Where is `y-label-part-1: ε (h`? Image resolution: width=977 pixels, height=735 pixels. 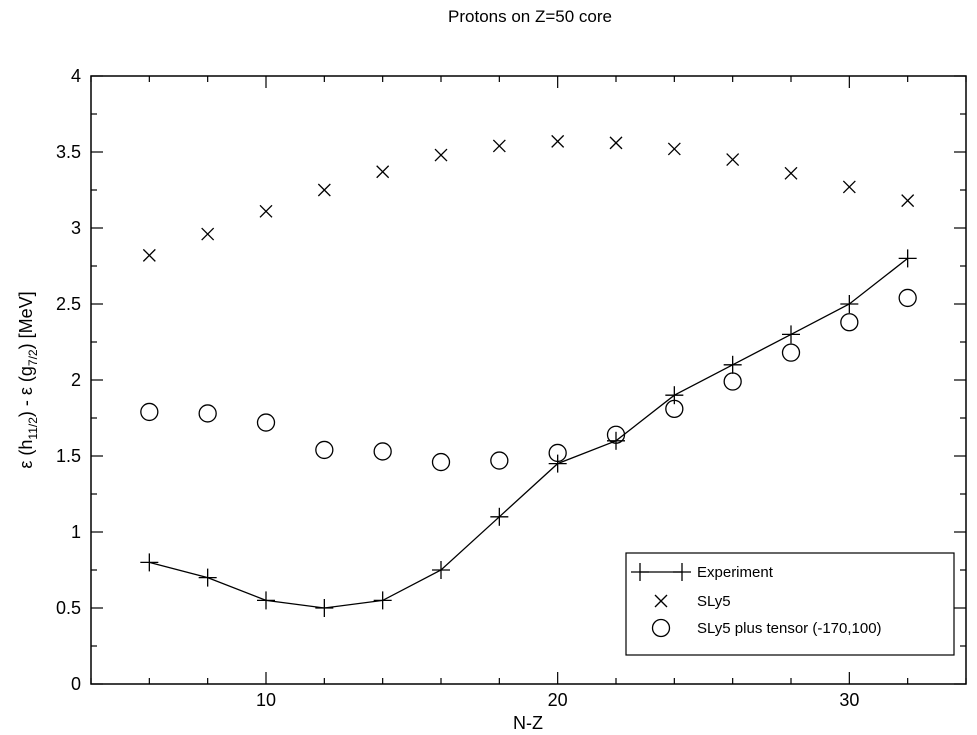
y-label-part-1: ε (h is located at coordinates (26, 454).